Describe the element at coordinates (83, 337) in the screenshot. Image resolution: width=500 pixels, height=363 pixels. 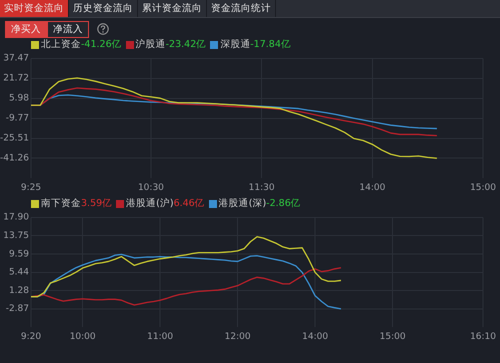
I see `x-tick-label: 10:00` at that location.